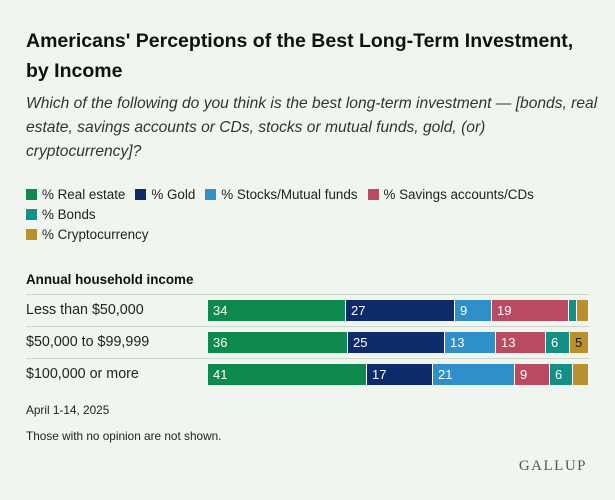 Image resolution: width=615 pixels, height=500 pixels. Describe the element at coordinates (220, 374) in the screenshot. I see `data-label-real-estate-2: 41` at that location.